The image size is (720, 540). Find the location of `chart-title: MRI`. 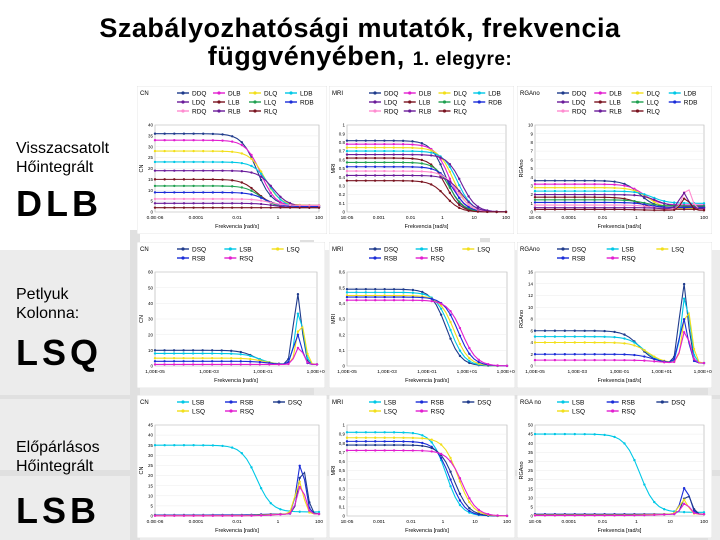

chart-title: MRI is located at coordinates (337, 94).